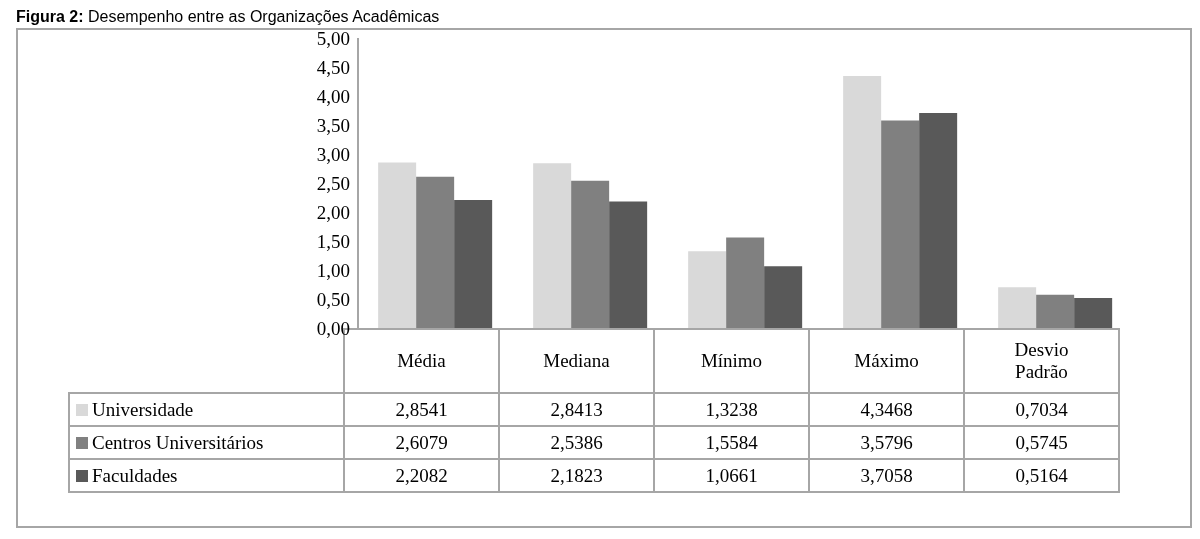 This screenshot has height=539, width=1200. What do you see at coordinates (333, 154) in the screenshot?
I see `y-tick-label: 3,00` at bounding box center [333, 154].